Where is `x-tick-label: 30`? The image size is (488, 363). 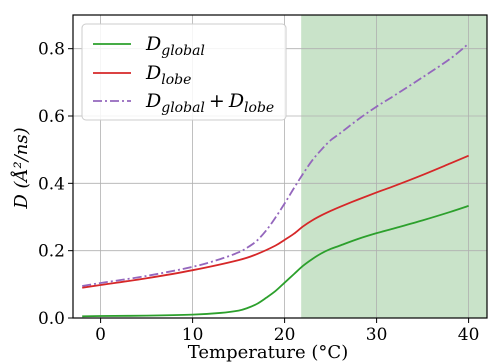 x-tick-label: 30 is located at coordinates (377, 335).